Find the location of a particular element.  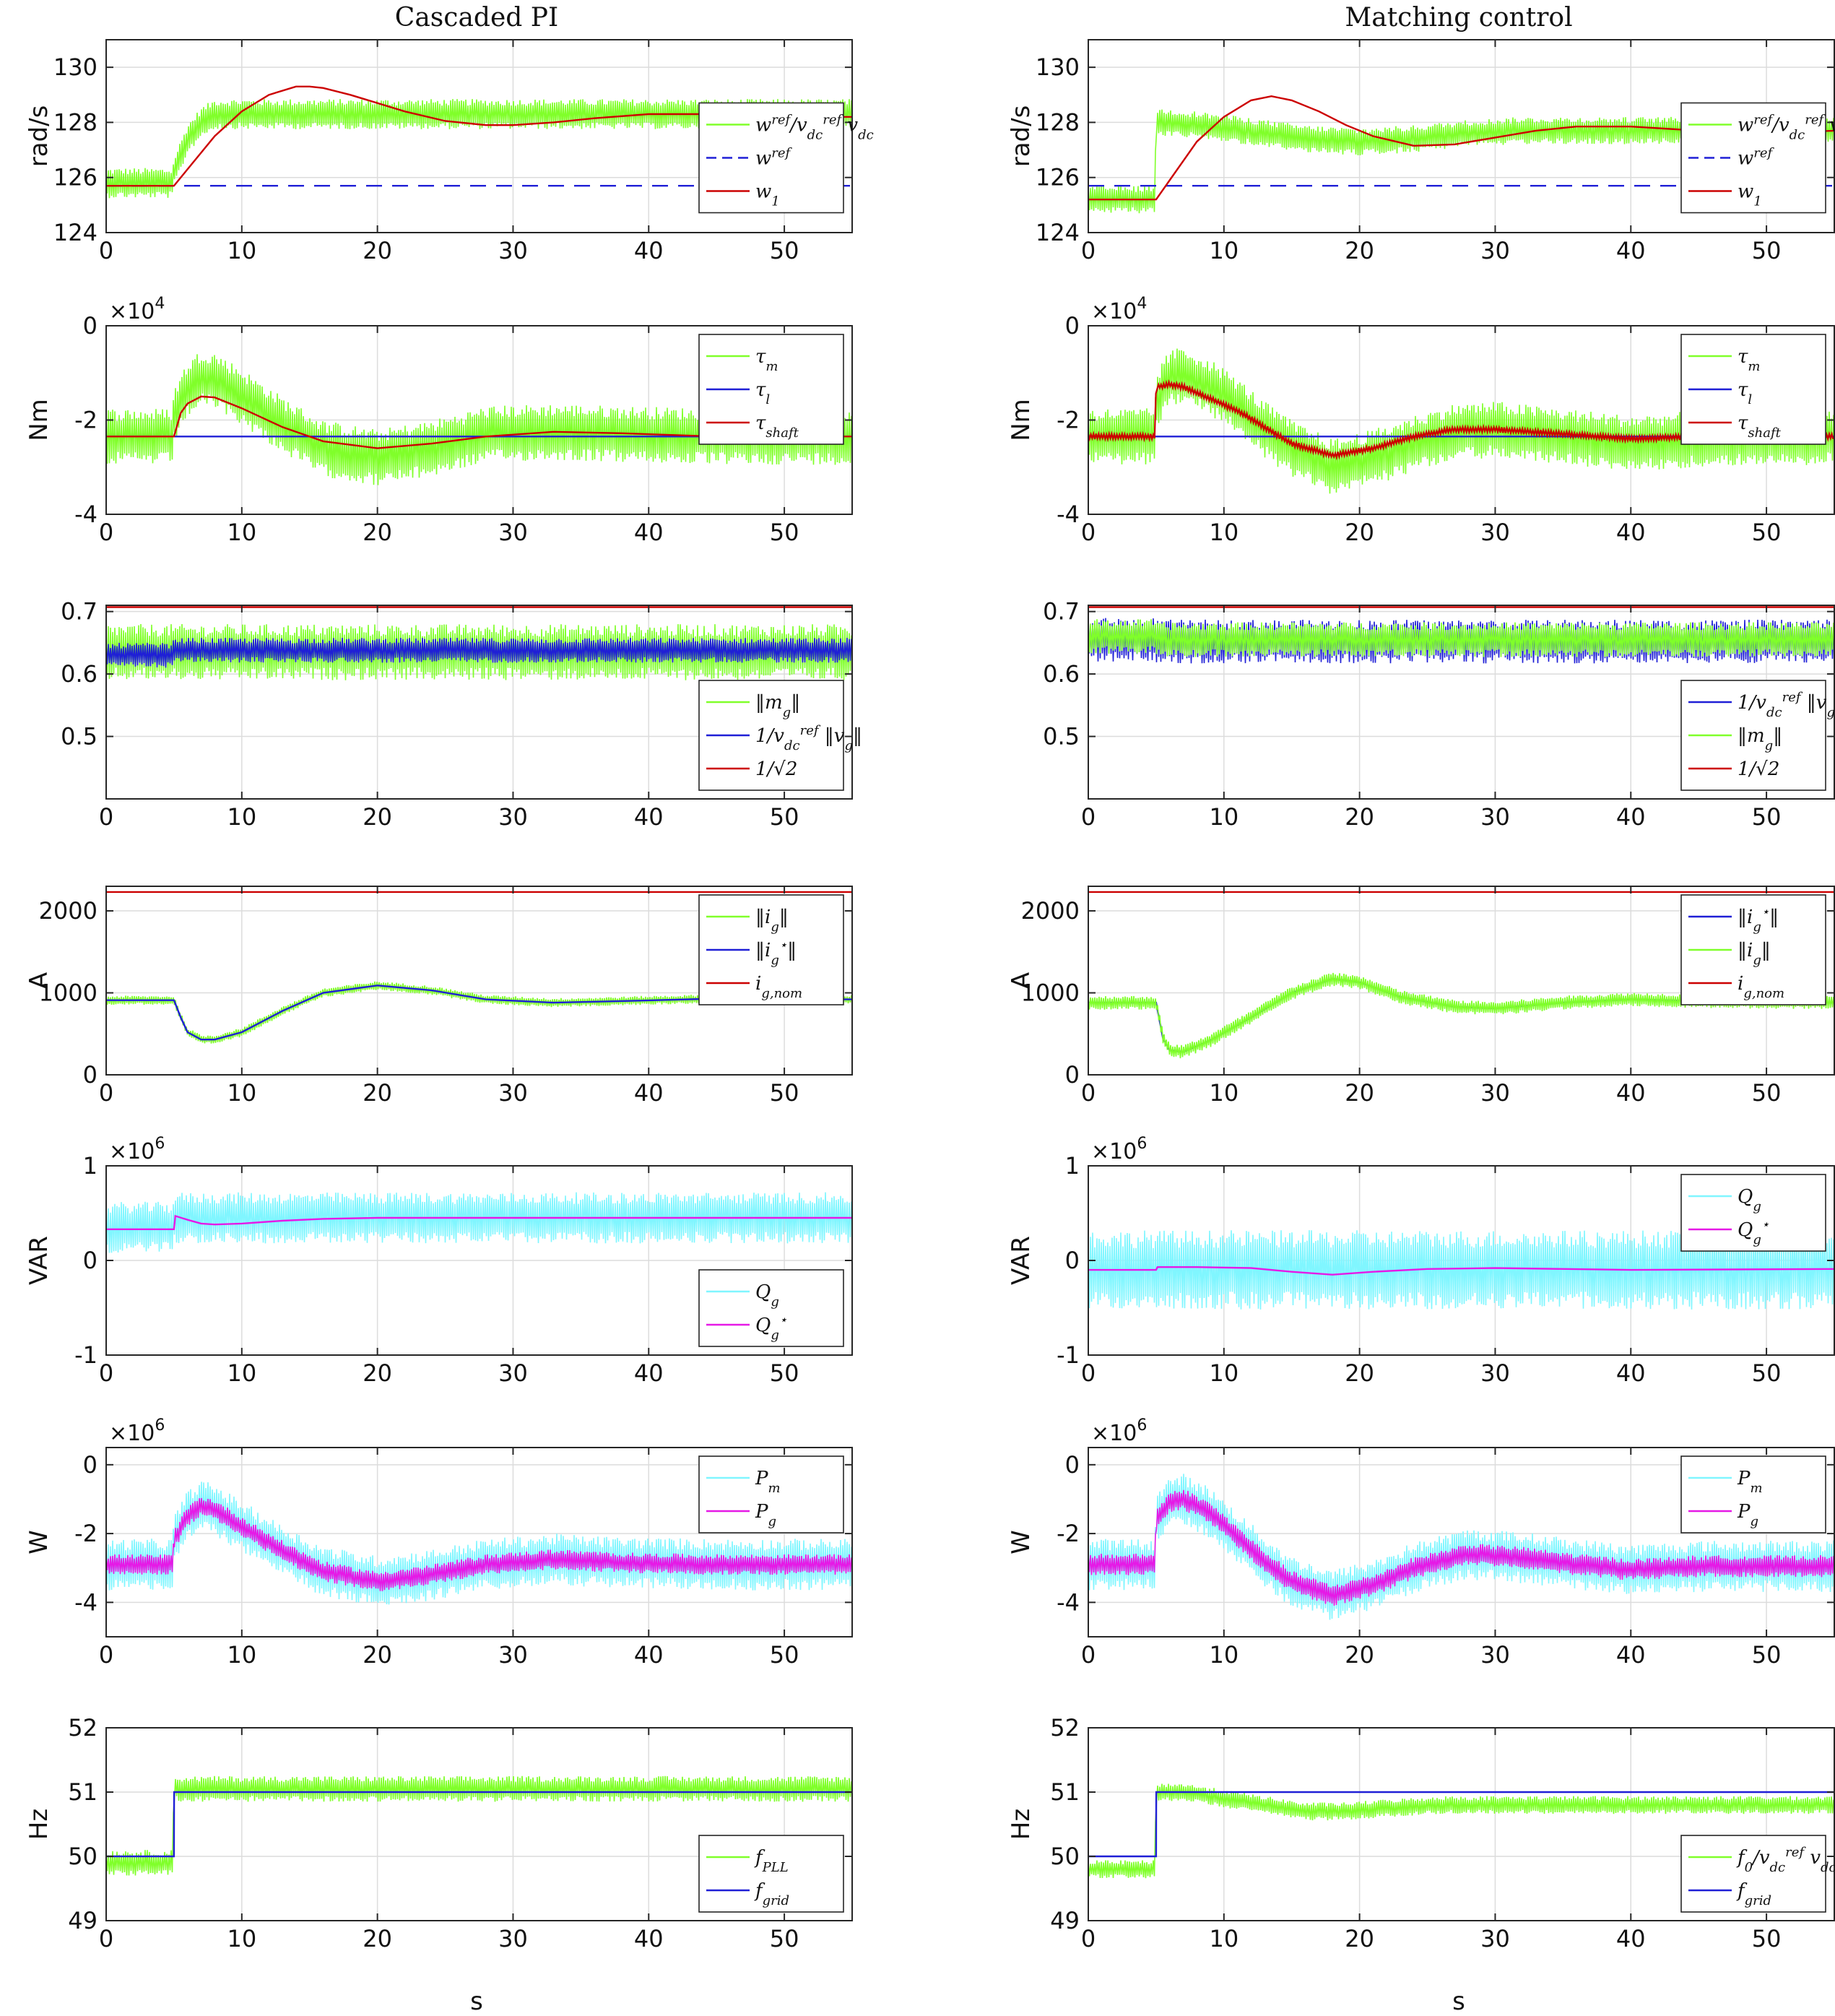

legend-label: ‖ig⋆‖ is located at coordinates (1758, 919).